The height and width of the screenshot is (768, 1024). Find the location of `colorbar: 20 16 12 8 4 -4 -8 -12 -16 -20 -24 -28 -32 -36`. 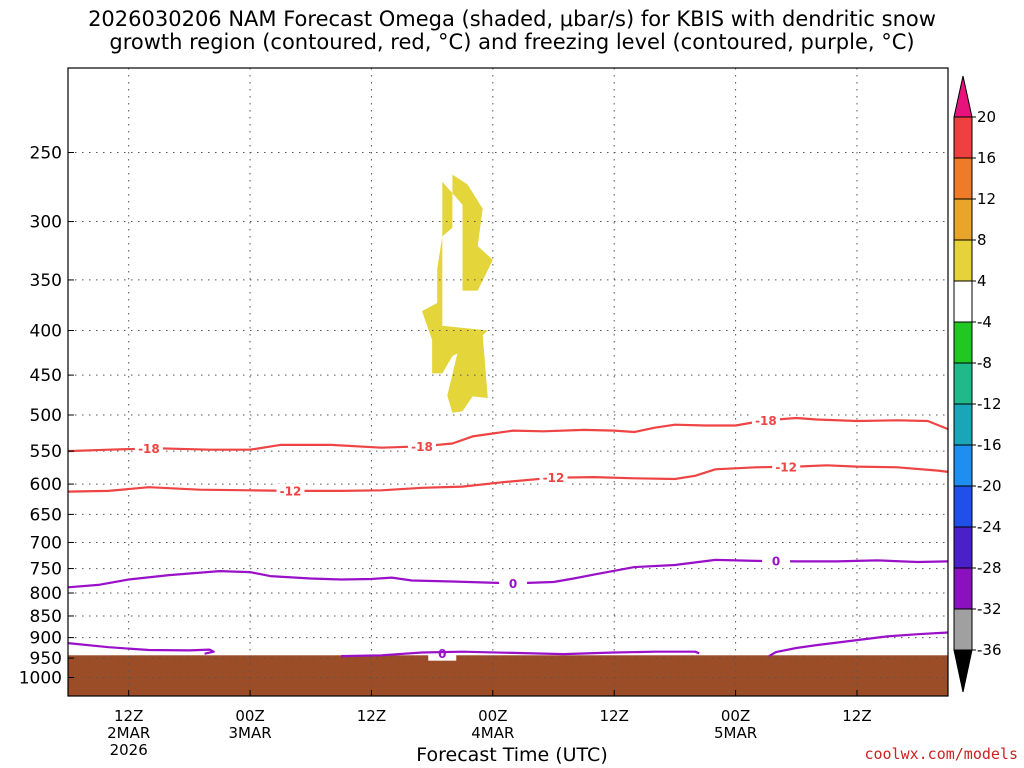

colorbar: 20 16 12 8 4 -4 -8 -12 -16 -20 -24 -28 -32 -36 is located at coordinates (977, 384).